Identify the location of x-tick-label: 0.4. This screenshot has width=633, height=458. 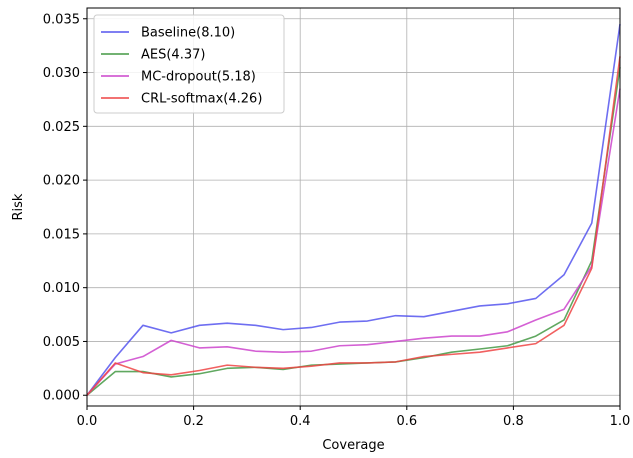
(300, 421).